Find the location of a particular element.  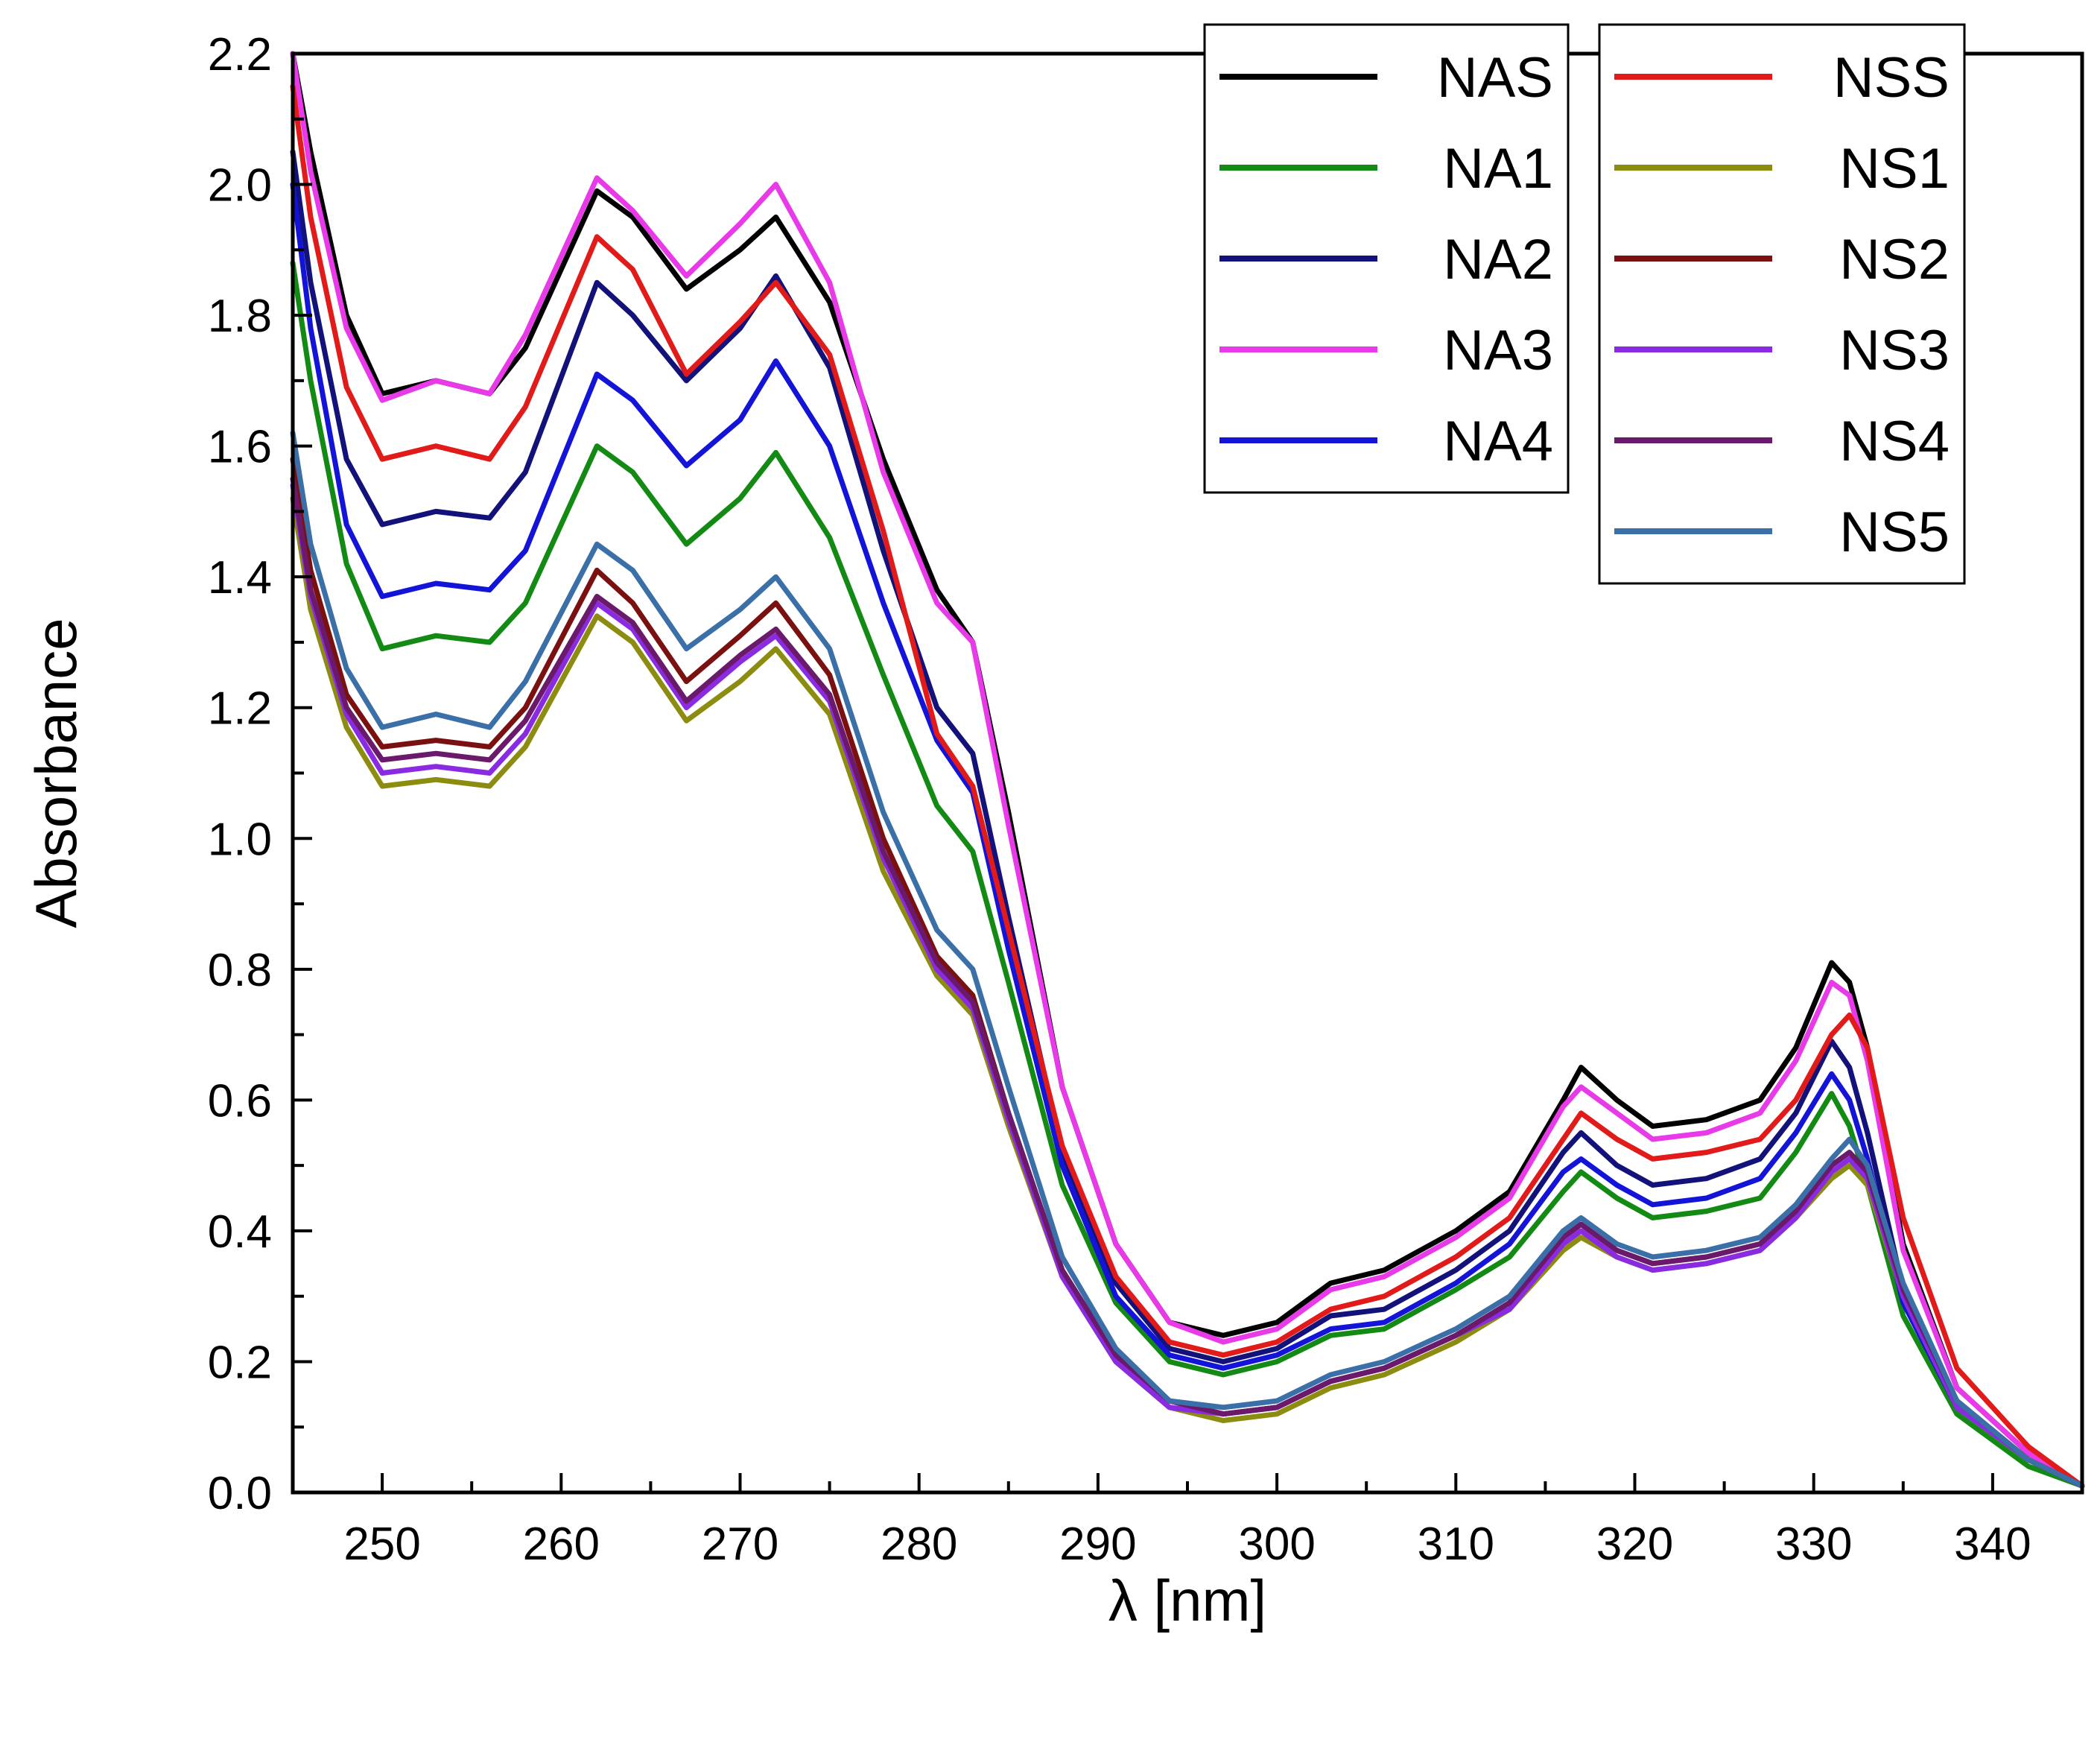

legend-label-na1: NA1 is located at coordinates (1498, 168).